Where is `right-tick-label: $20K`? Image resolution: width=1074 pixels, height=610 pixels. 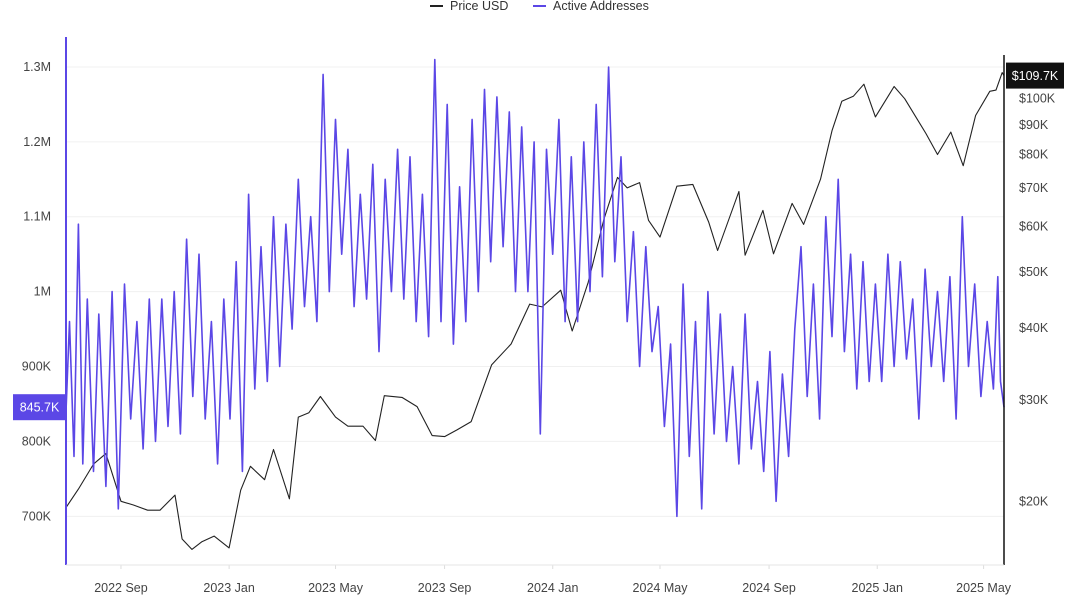 right-tick-label: $20K is located at coordinates (1034, 501).